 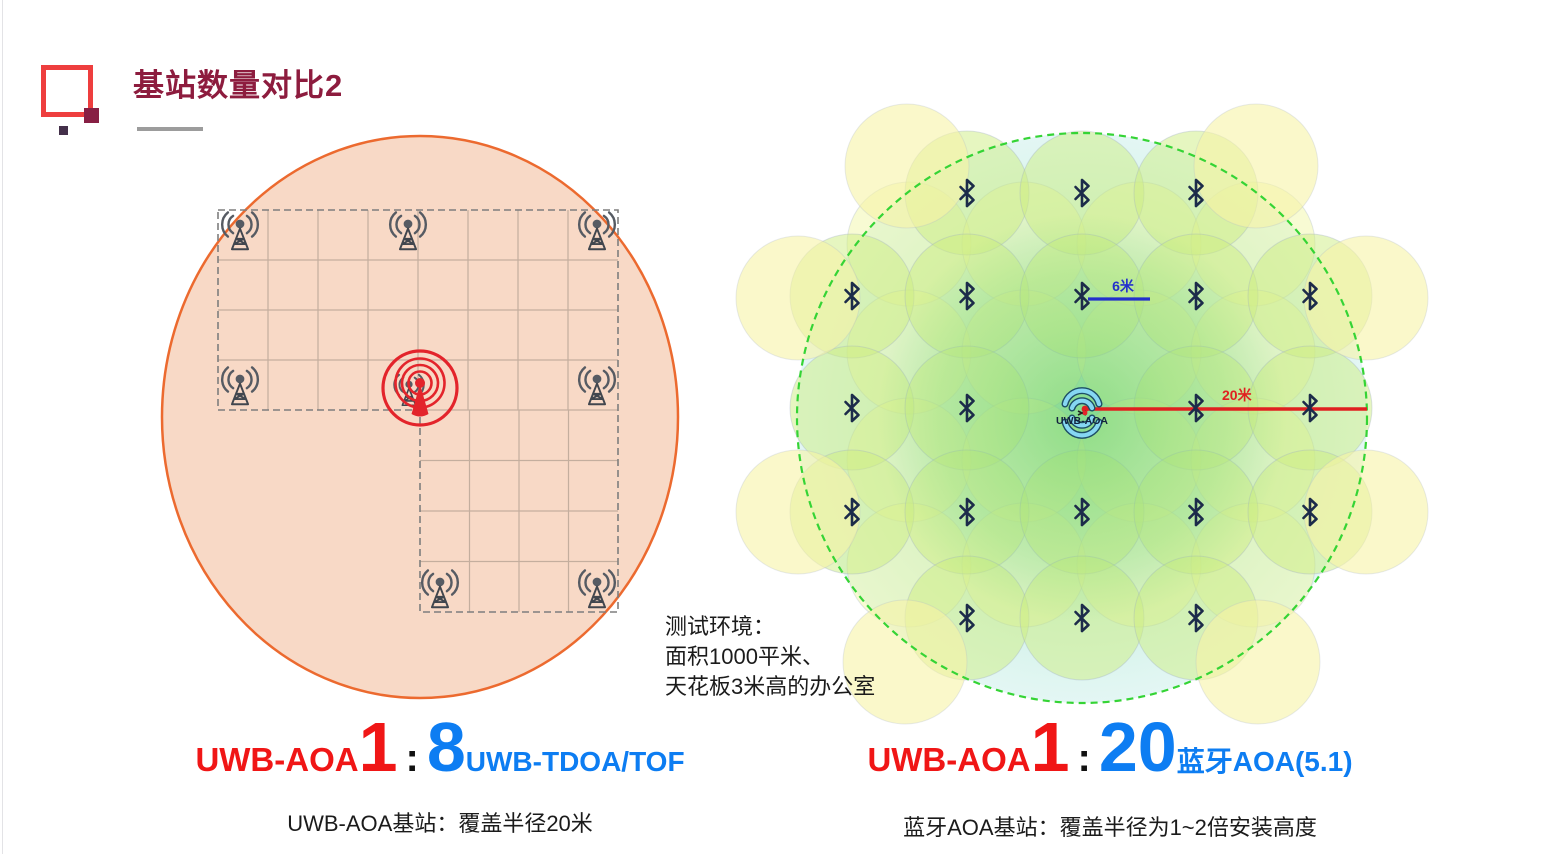 I want to click on uwb-aoa-center-icon: UWB-AOA, so click(x=1082, y=413).